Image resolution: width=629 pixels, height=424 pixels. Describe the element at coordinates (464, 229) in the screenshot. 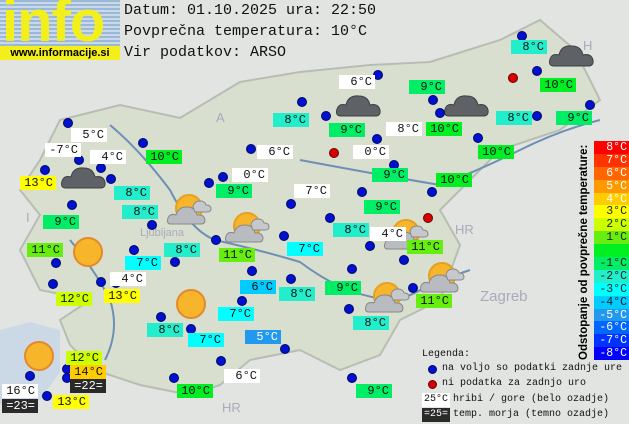

I see `map-label-croatia: HR` at that location.